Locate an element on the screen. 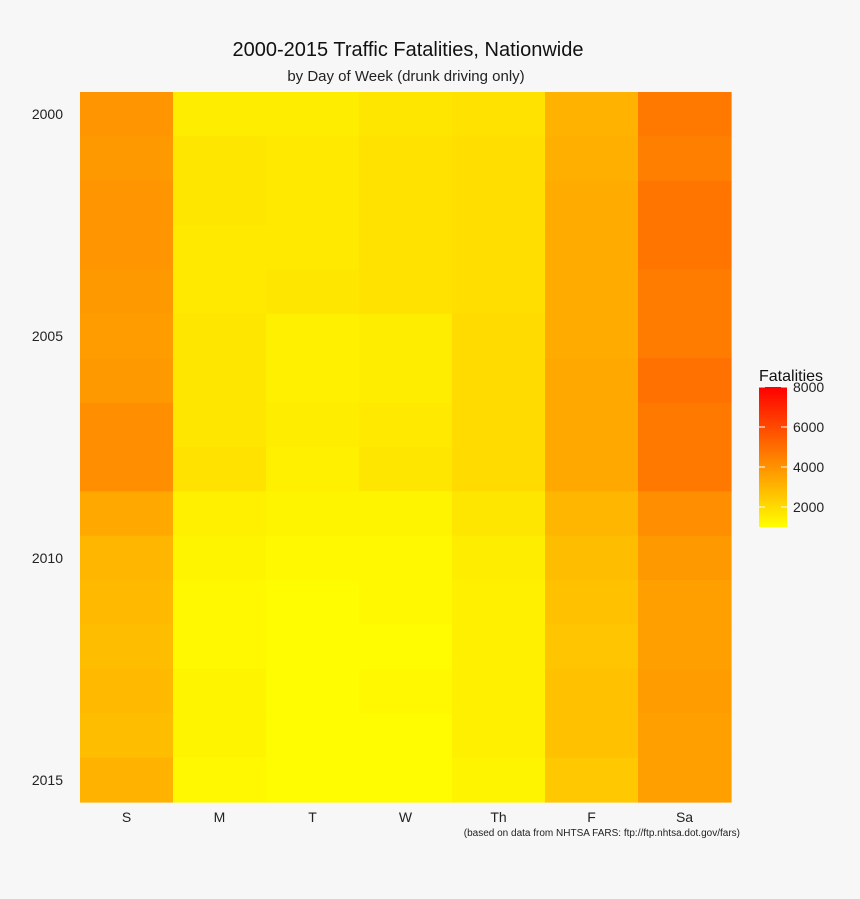  heatmap-cell-2011-Sa is located at coordinates (685, 603).